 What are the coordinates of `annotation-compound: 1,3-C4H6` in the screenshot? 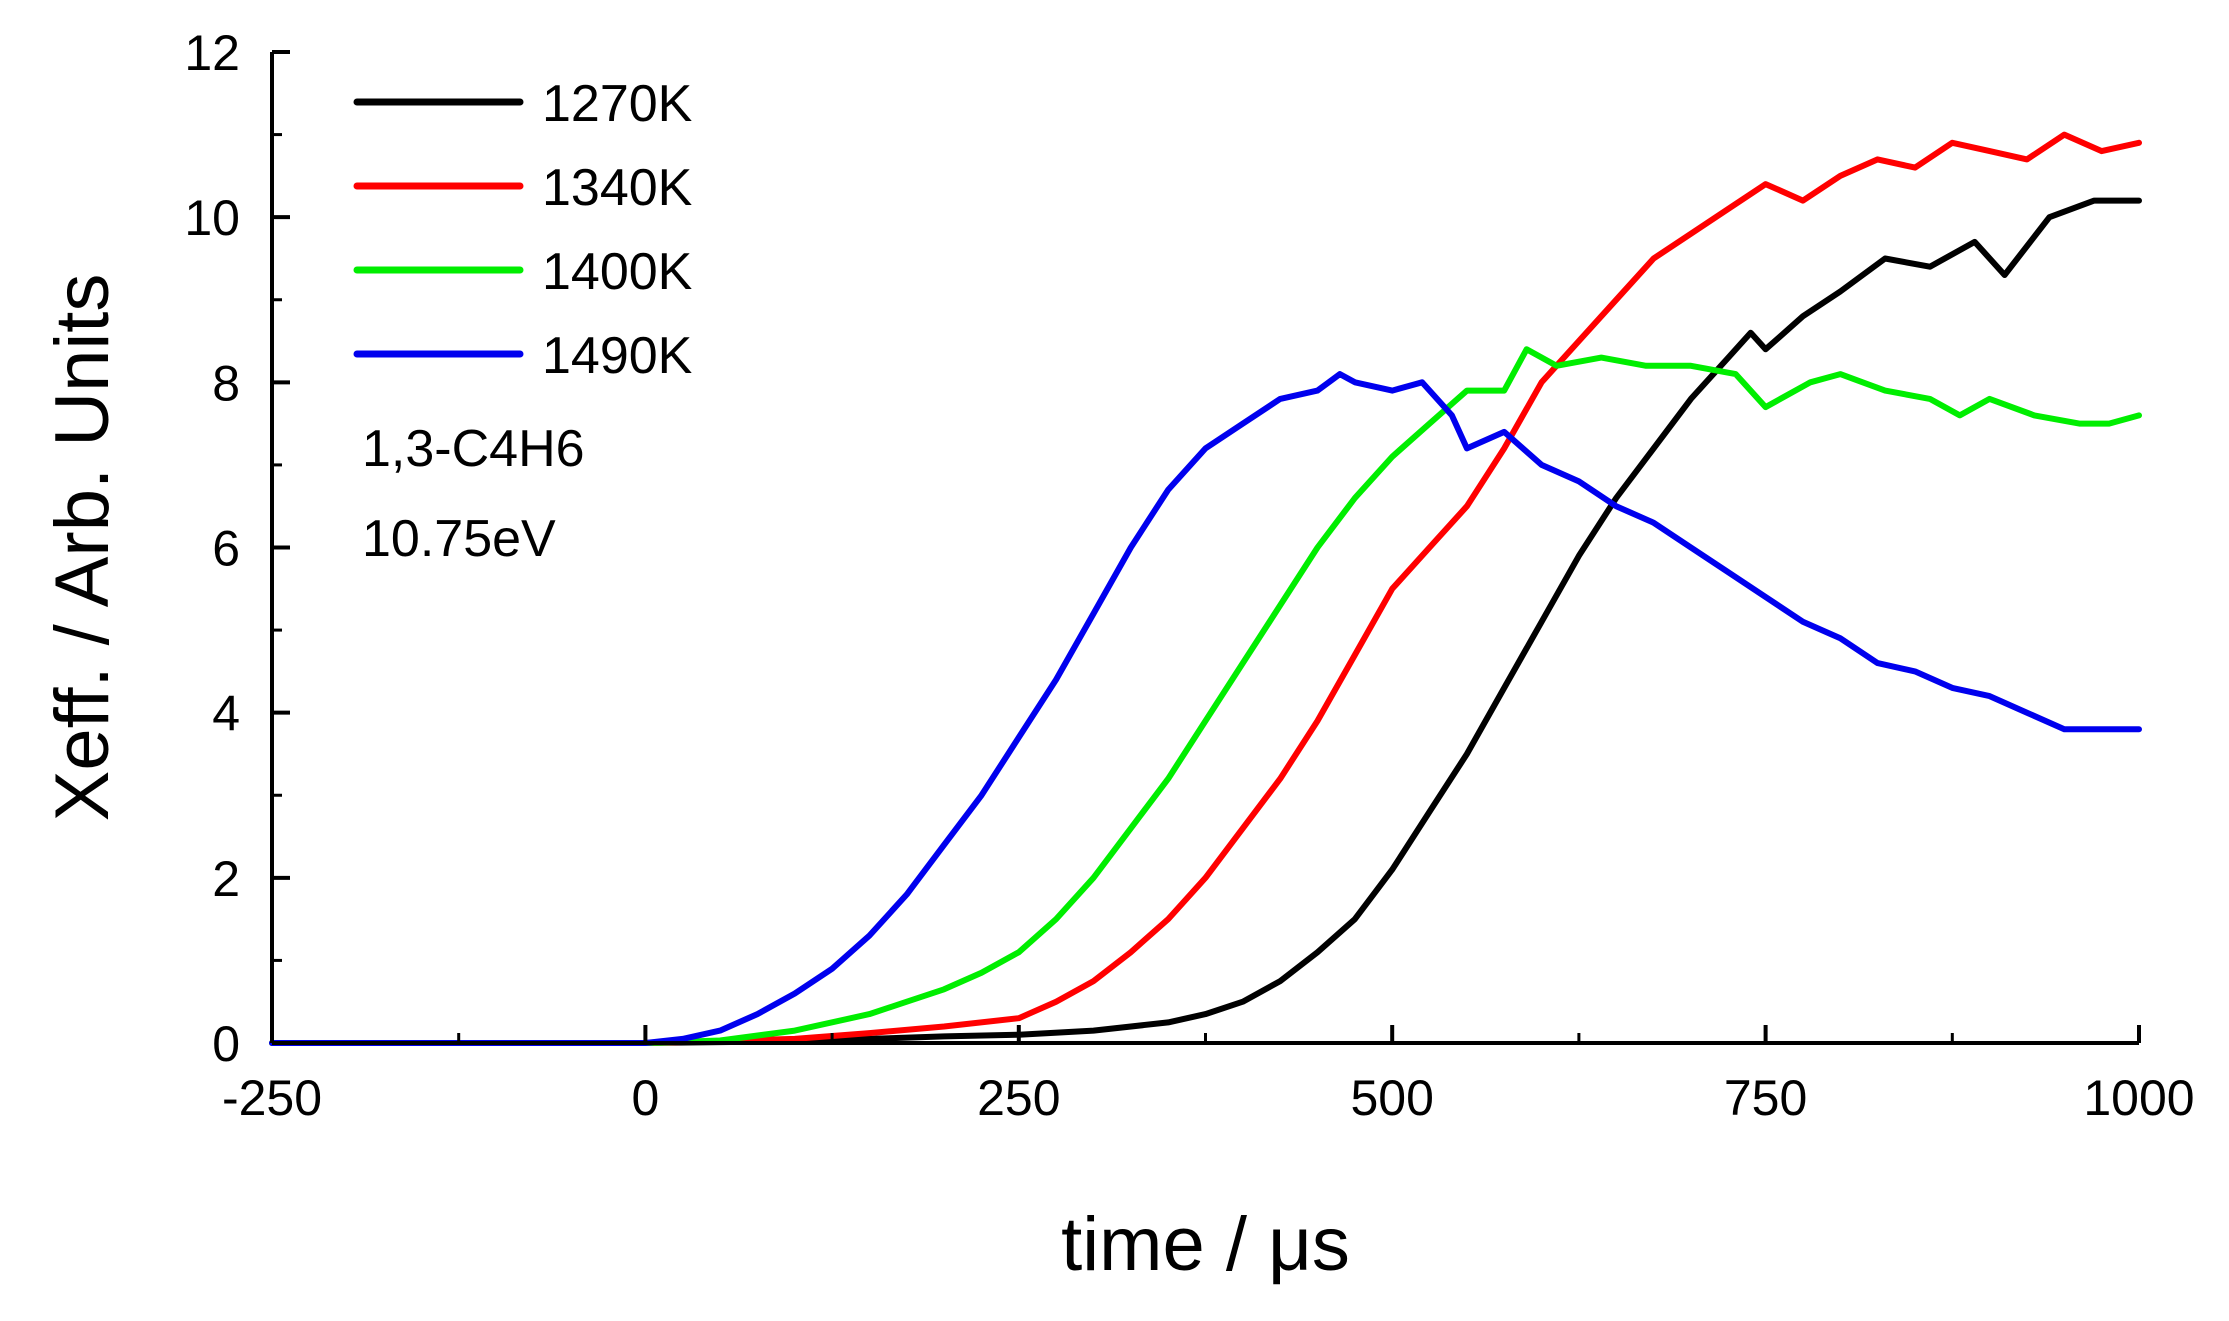 It's located at (473, 449).